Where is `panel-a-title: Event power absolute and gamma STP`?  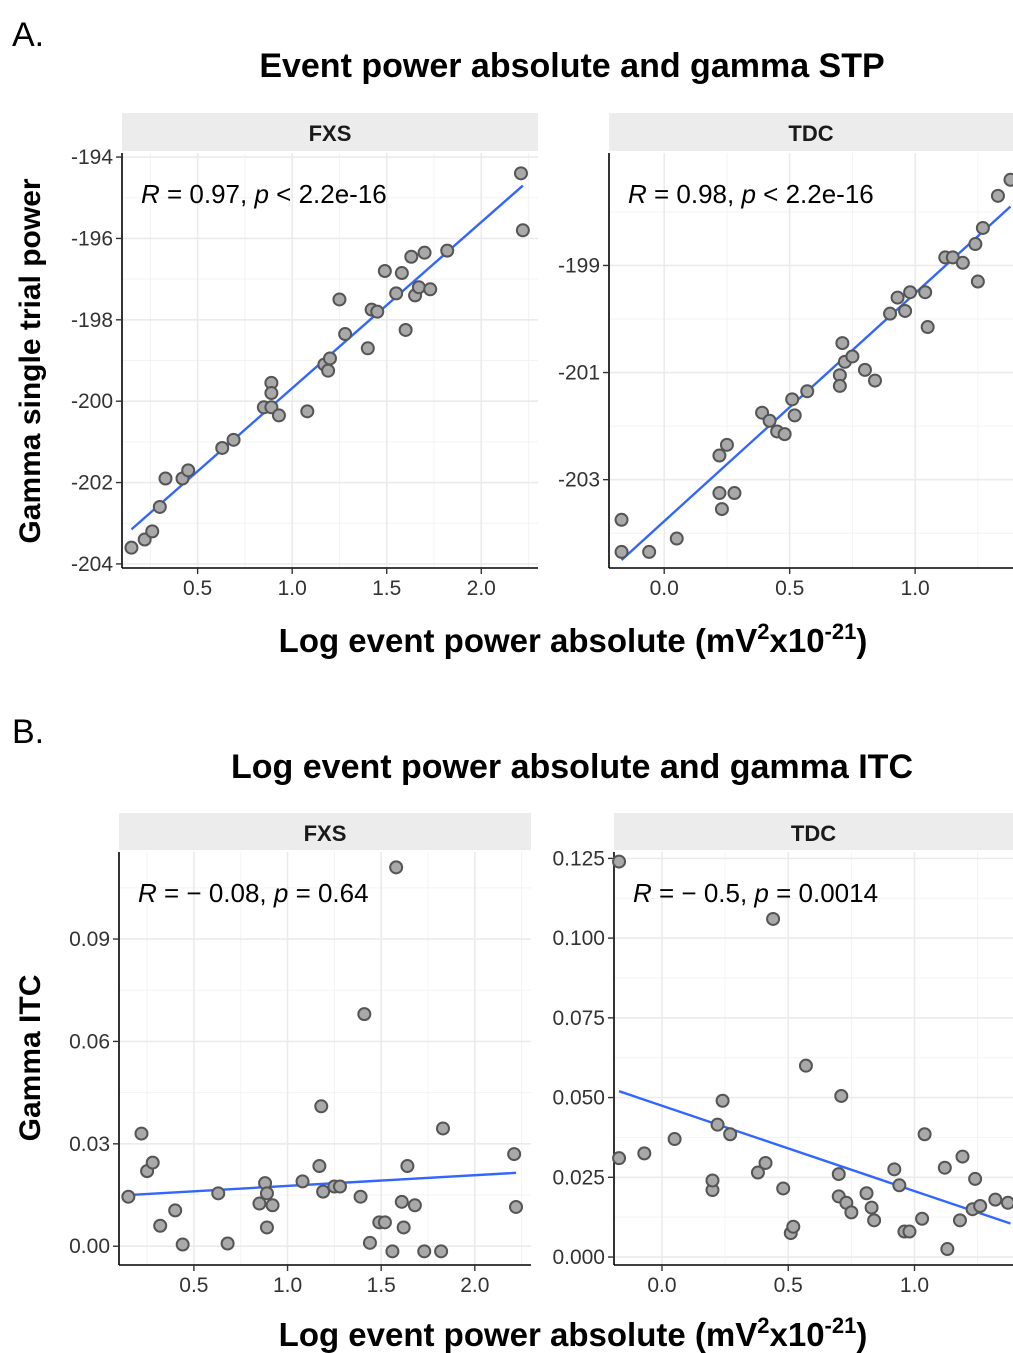
panel-a-title: Event power absolute and gamma STP is located at coordinates (571, 66).